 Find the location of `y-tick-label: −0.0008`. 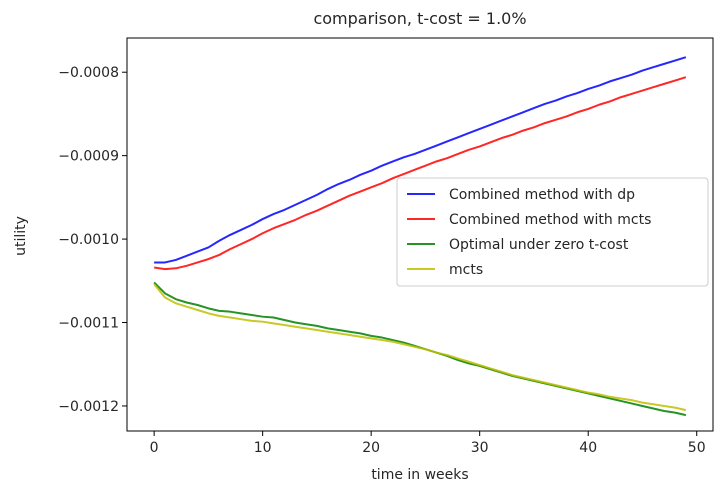

y-tick-label: −0.0008 is located at coordinates (88, 73).